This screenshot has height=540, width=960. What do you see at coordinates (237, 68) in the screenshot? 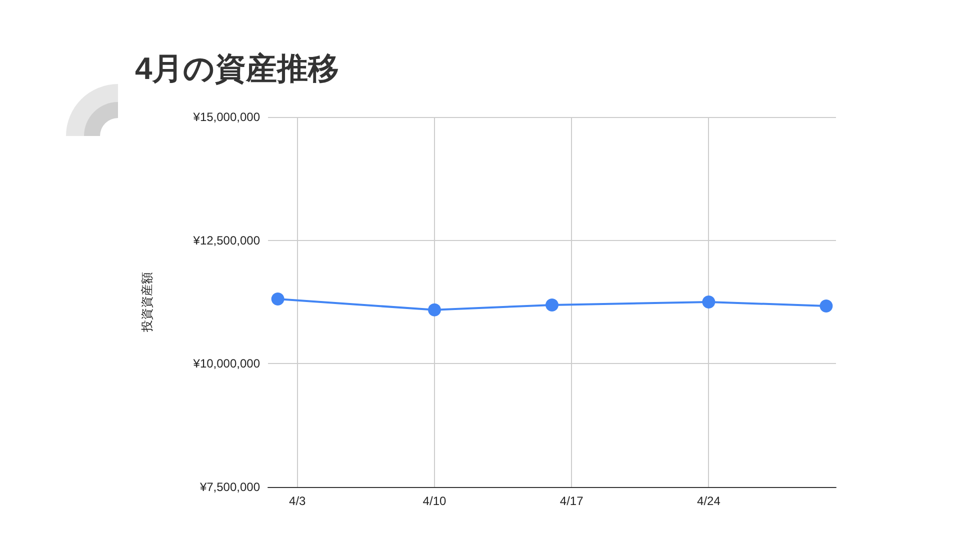
I see `chart-title: 4月の資産推移` at bounding box center [237, 68].